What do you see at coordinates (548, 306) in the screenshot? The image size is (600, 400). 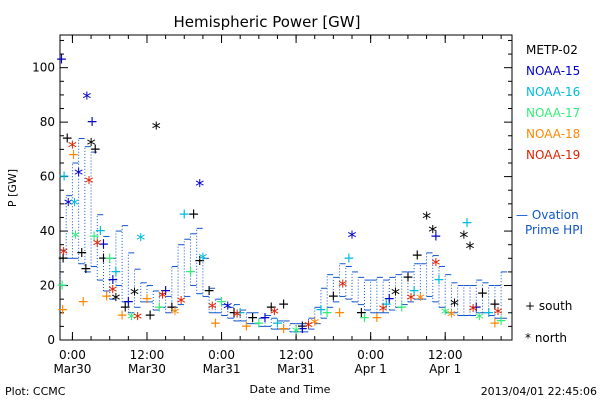 I see `south-marker-legend: + south` at bounding box center [548, 306].